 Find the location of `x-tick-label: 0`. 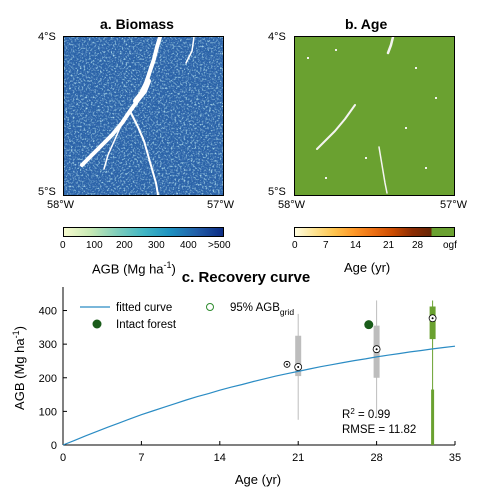

x-tick-label: 0 is located at coordinates (63, 458).